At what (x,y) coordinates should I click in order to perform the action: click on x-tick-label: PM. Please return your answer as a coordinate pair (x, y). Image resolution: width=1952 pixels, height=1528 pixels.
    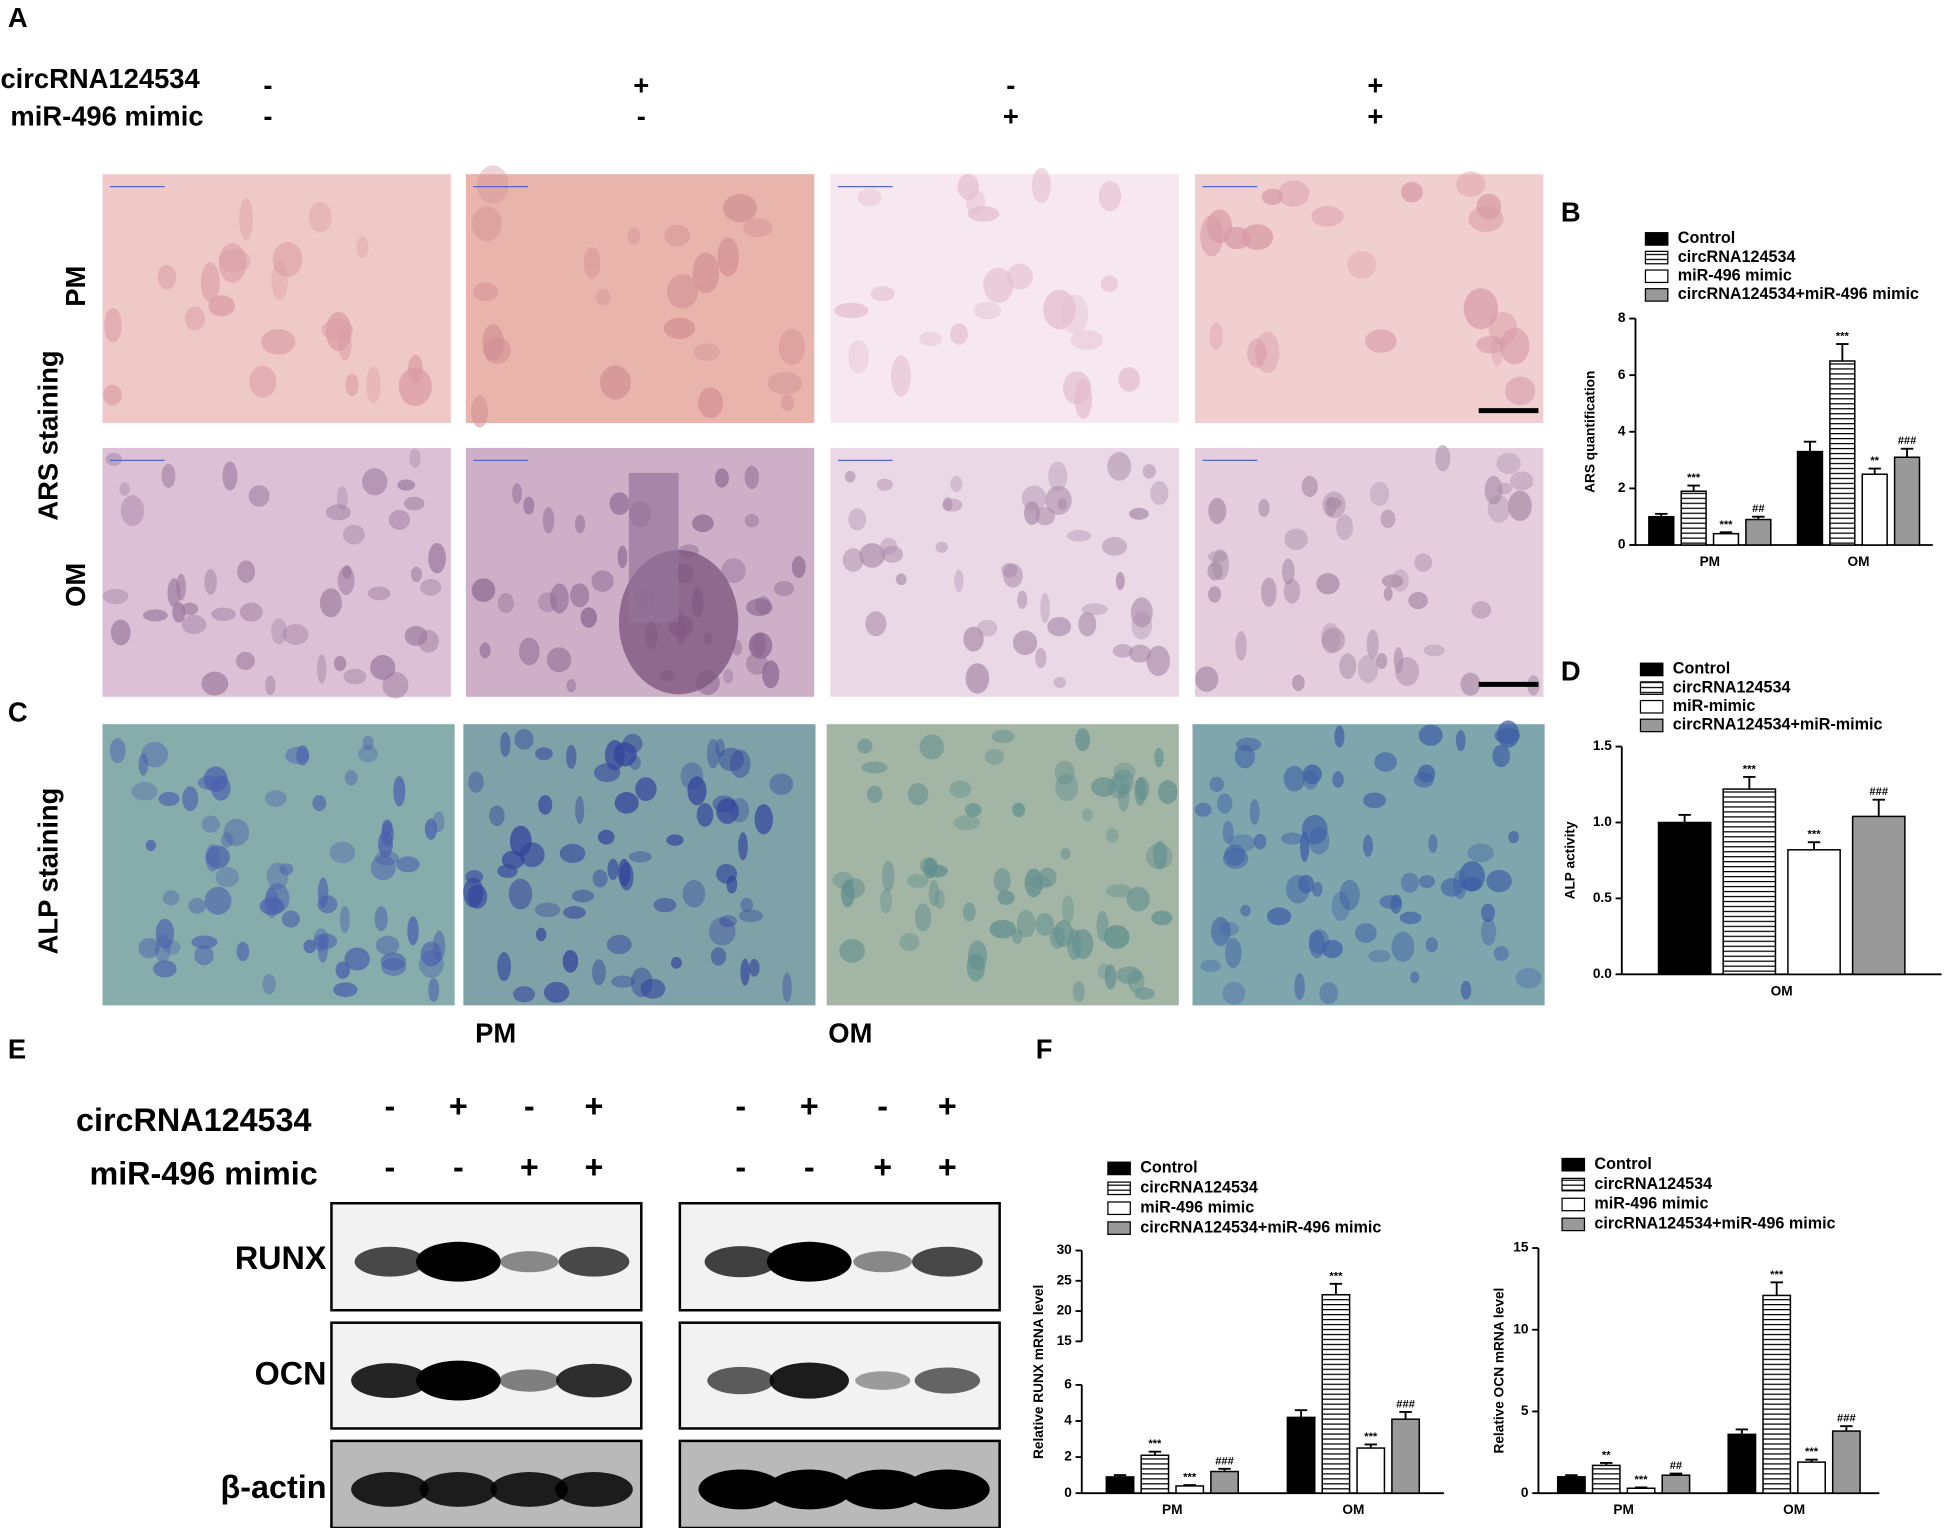
    Looking at the image, I should click on (1172, 1509).